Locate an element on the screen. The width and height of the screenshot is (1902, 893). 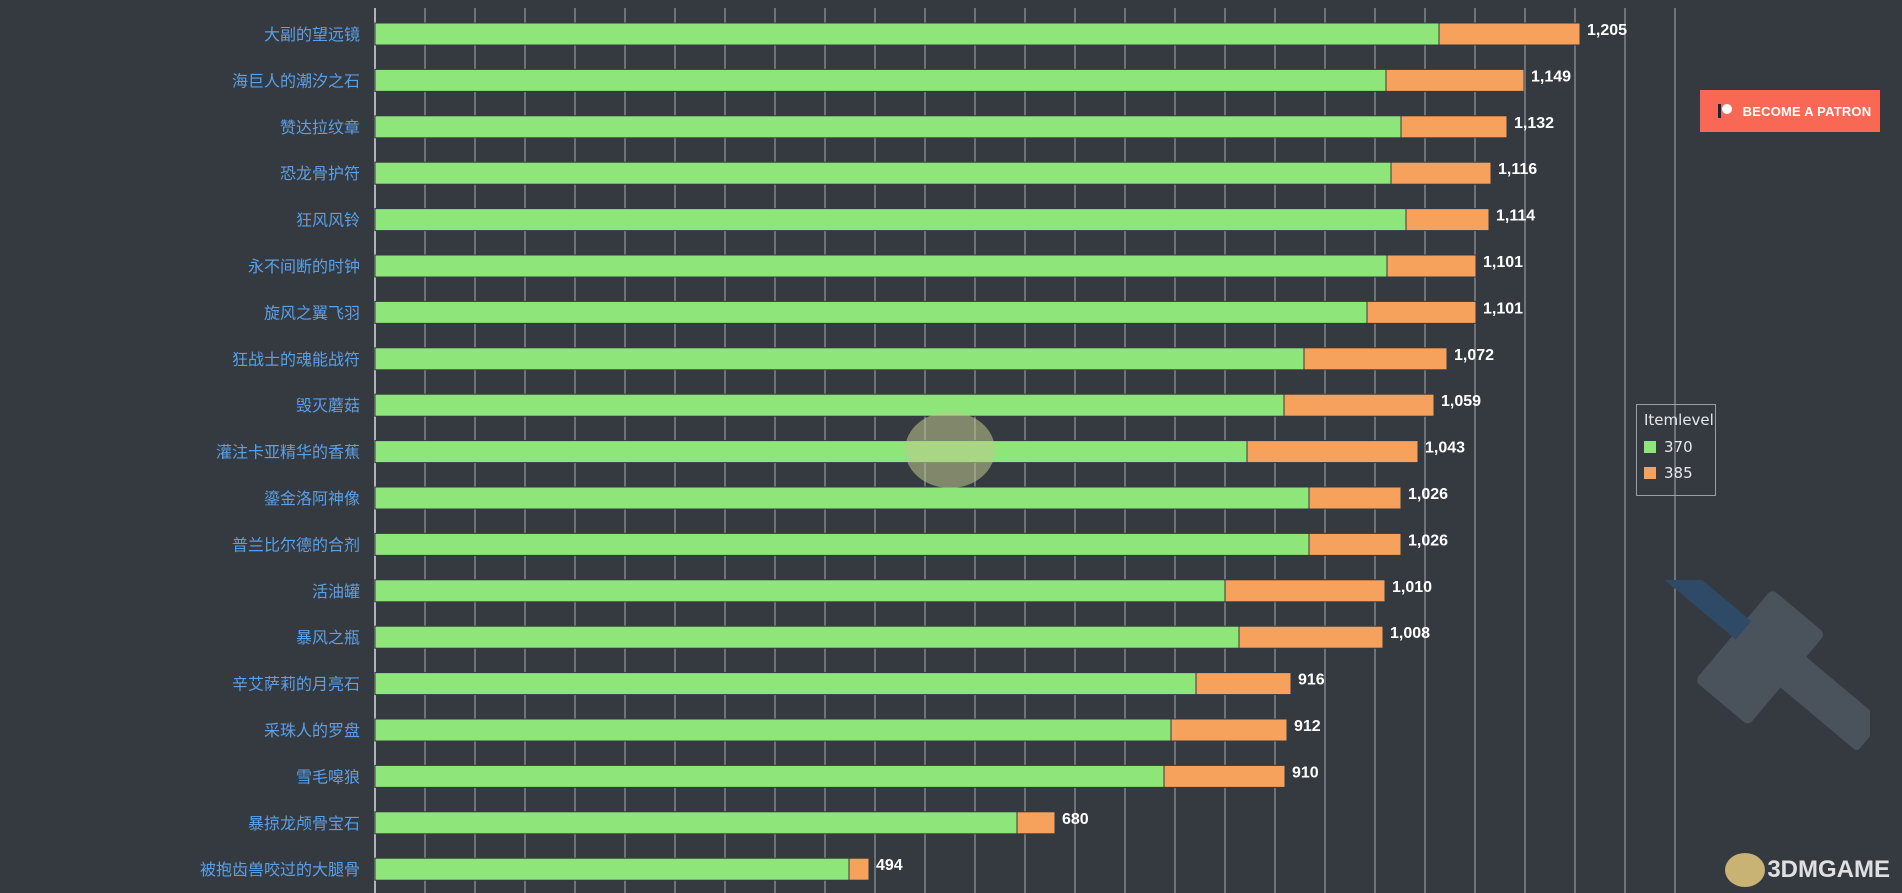
legend-item-385: 385 is located at coordinates (1676, 473).